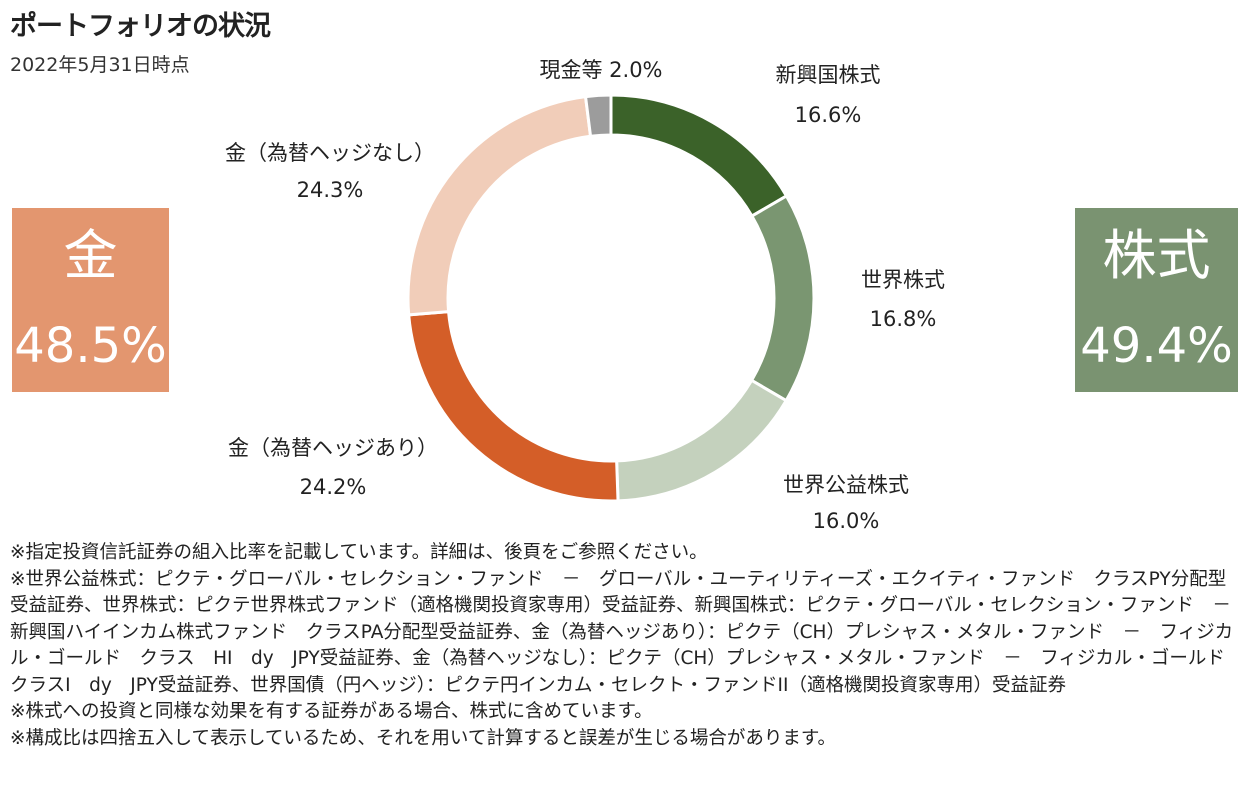  I want to click on gold-summary-label: 金, so click(90, 255).